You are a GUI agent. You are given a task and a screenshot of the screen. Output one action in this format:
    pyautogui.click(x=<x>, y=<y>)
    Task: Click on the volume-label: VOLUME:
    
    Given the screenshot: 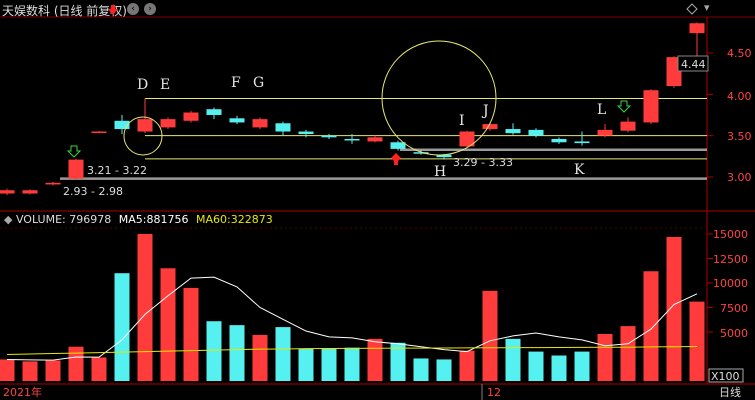 What is the action you would take?
    pyautogui.click(x=40, y=219)
    